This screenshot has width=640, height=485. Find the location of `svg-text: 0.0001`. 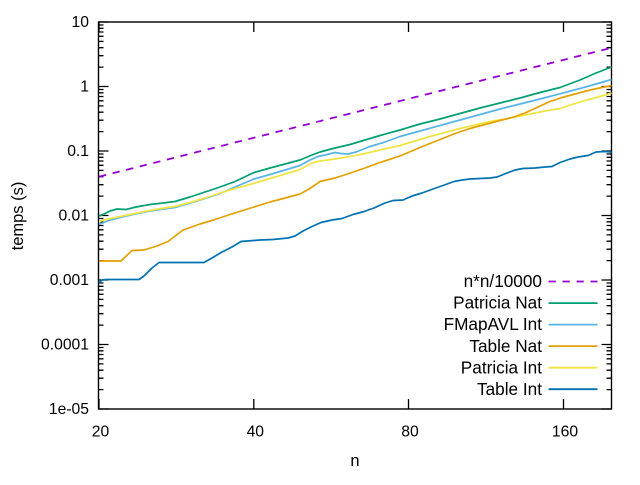

svg-text: 0.0001 is located at coordinates (65, 345).